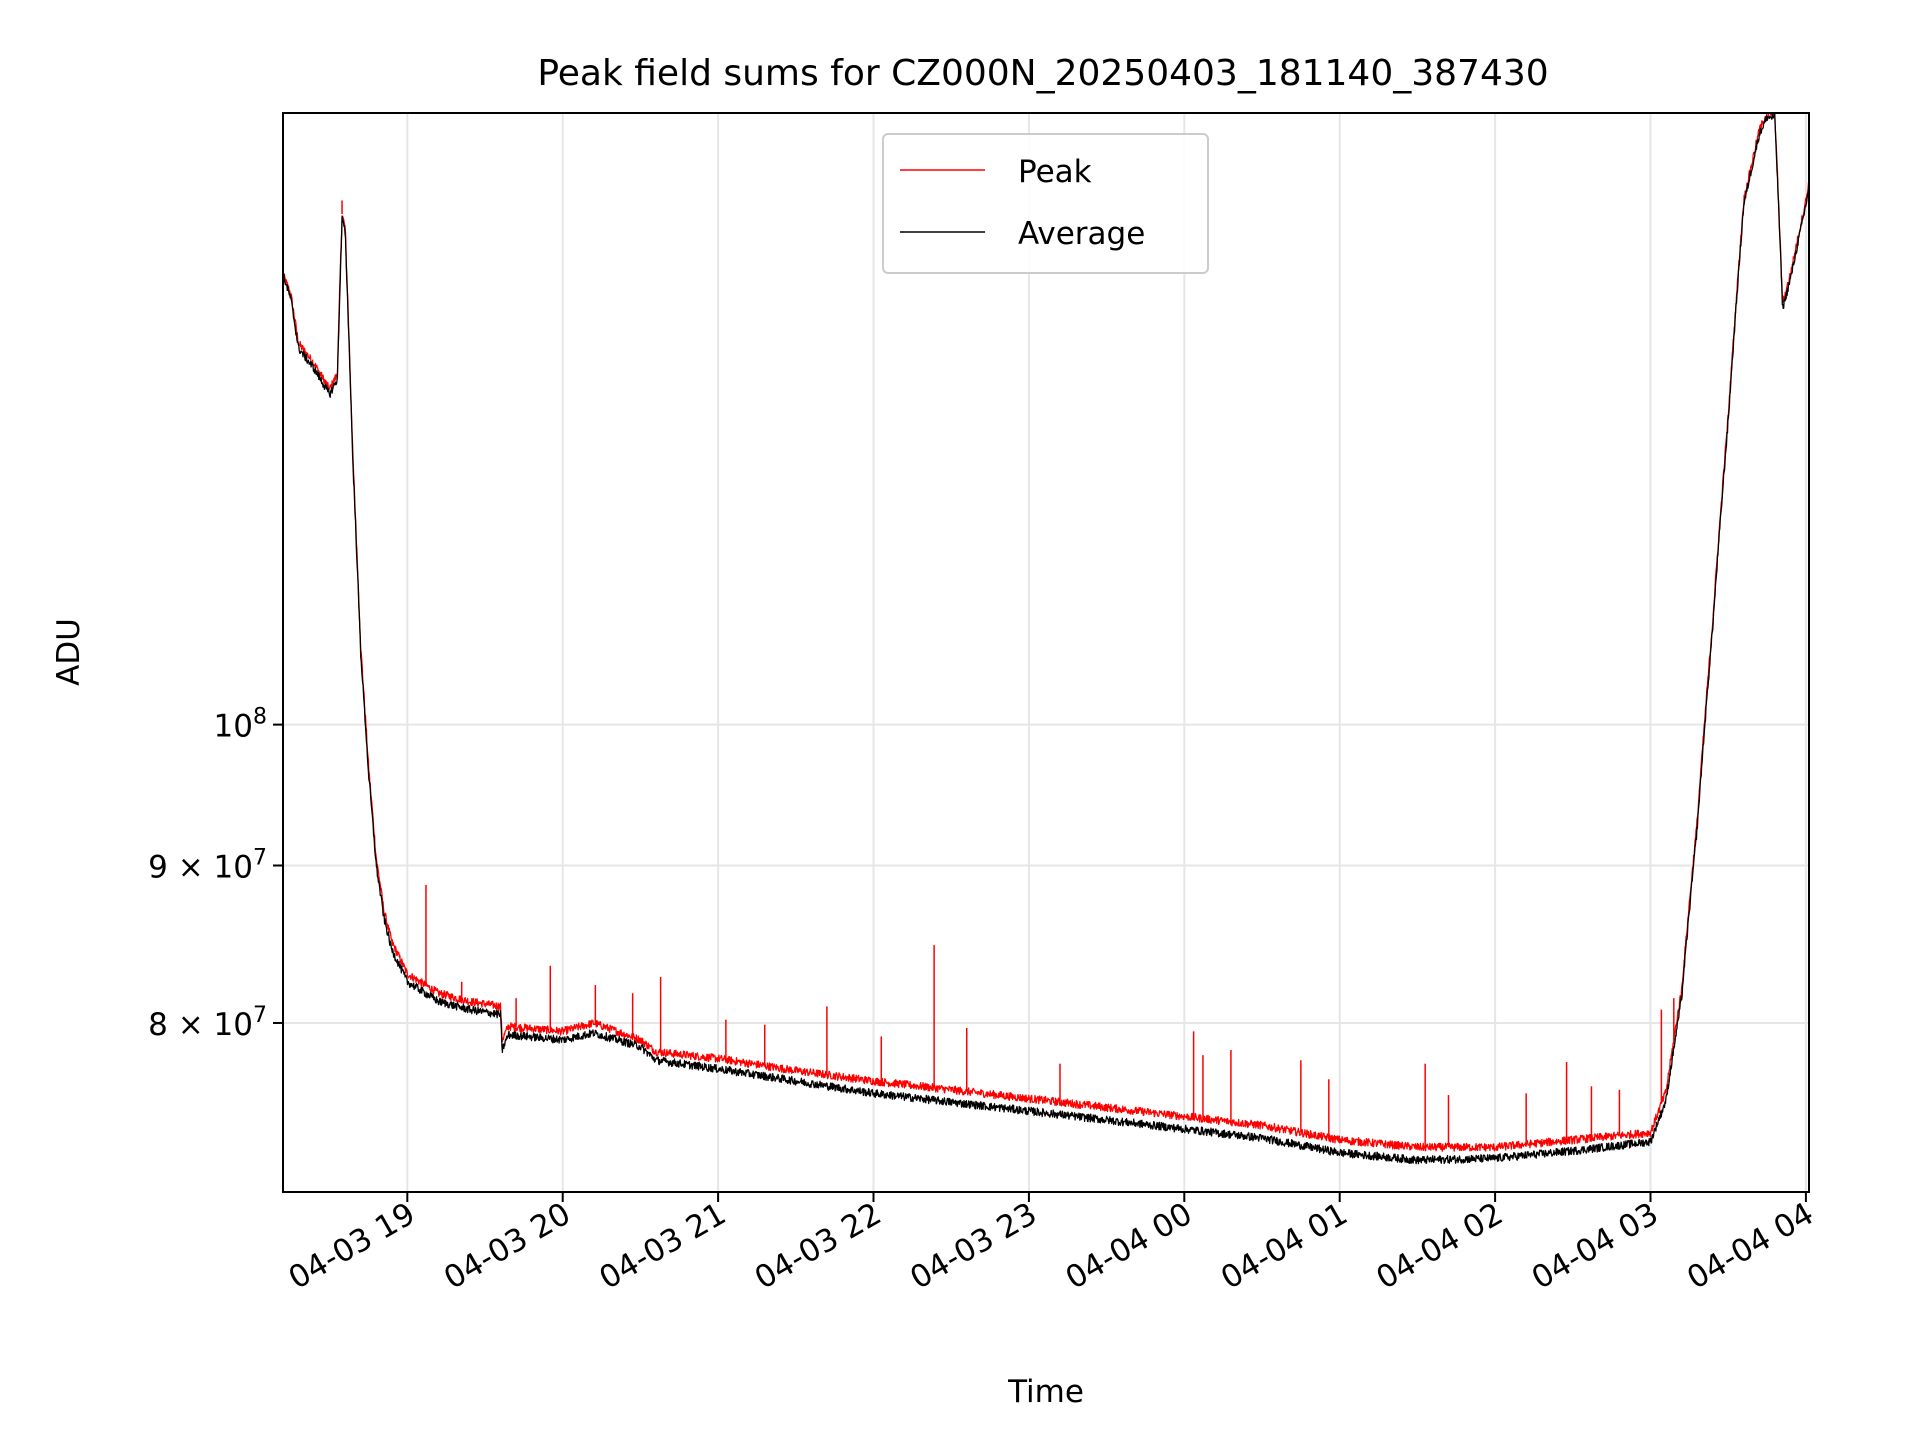  I want to click on y-tick-label: 8 × 107, so click(207, 1023).